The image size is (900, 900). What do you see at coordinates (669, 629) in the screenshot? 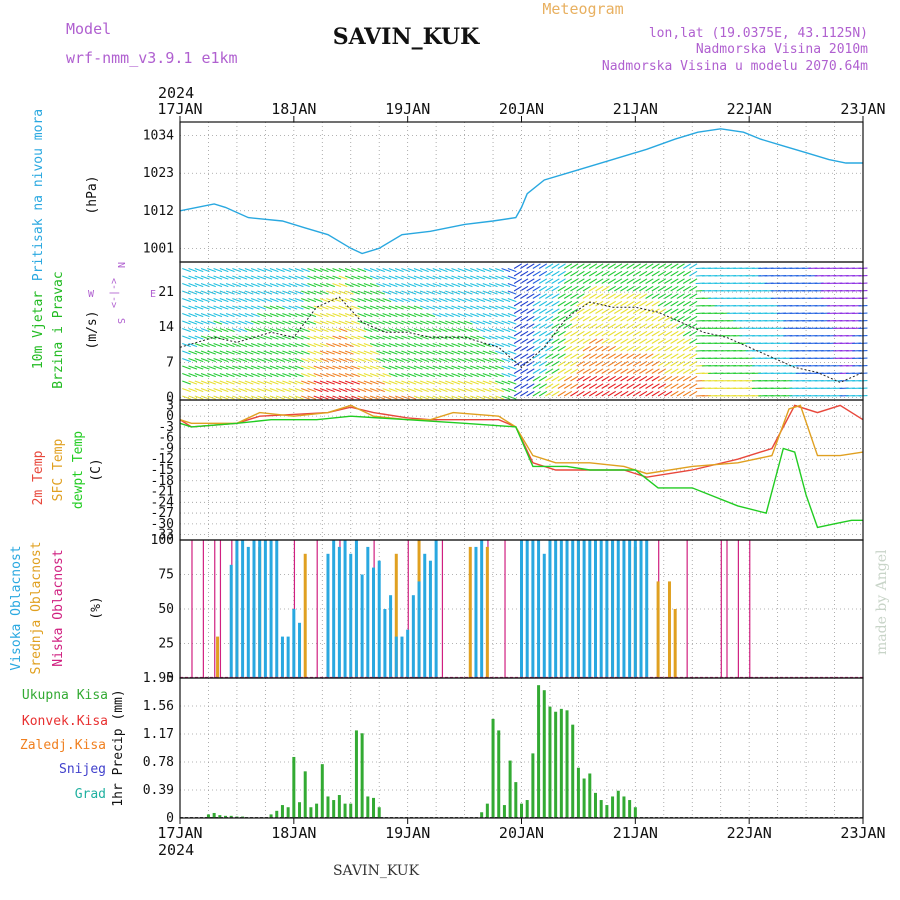
I see `bar-mid_cloud` at bounding box center [669, 629].